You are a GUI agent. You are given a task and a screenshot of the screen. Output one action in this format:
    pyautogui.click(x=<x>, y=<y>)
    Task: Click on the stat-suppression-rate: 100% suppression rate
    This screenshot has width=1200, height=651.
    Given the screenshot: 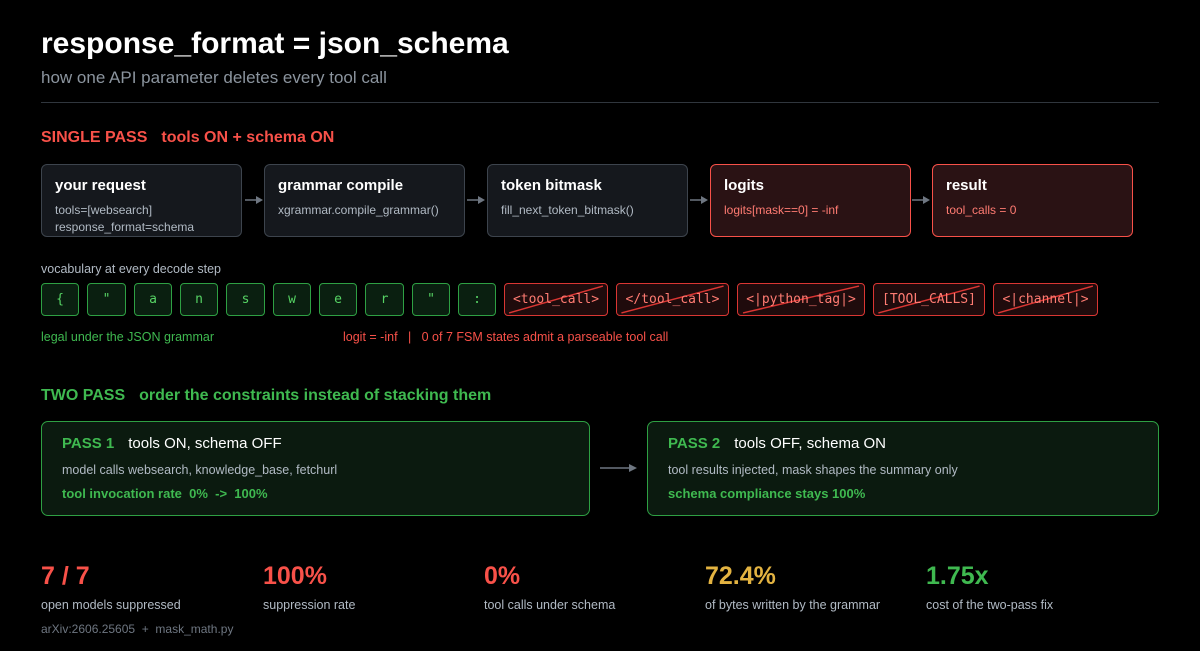 What is the action you would take?
    pyautogui.click(x=309, y=587)
    